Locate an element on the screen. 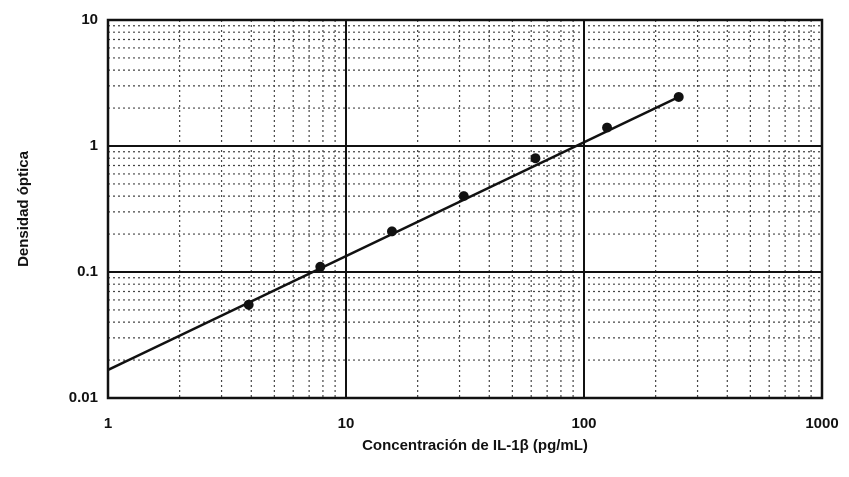 The image size is (849, 477). y-tick-label: 0.01 is located at coordinates (83, 397).